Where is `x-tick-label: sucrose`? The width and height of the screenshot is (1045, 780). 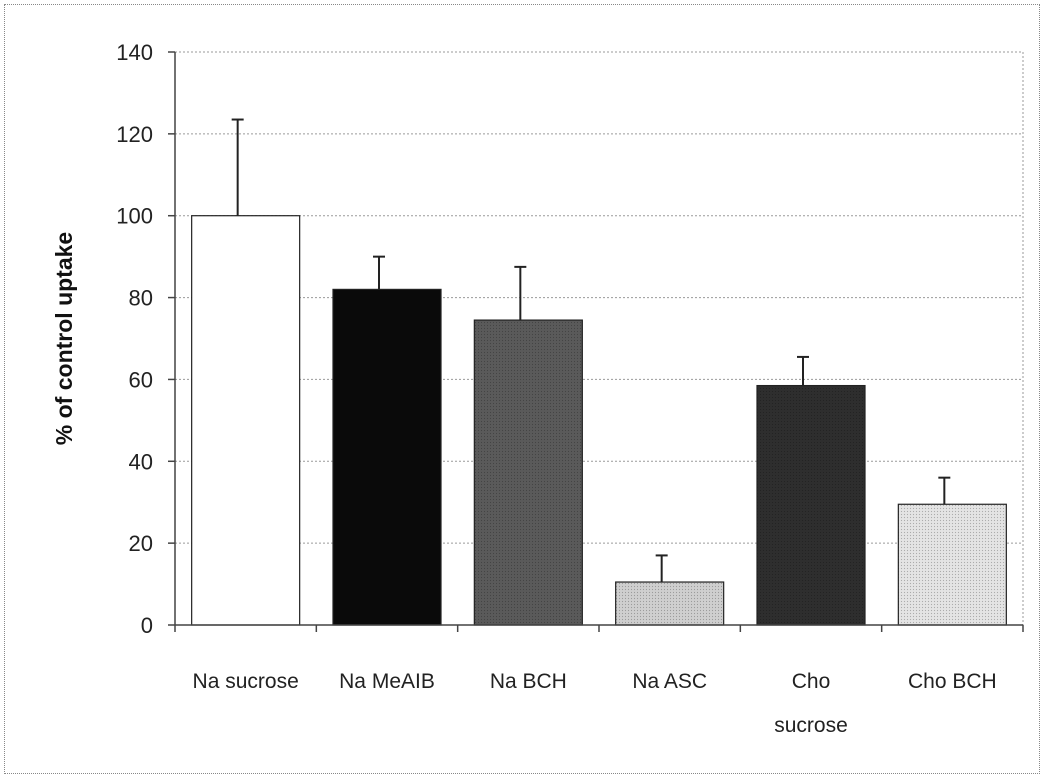 x-tick-label: sucrose is located at coordinates (811, 725).